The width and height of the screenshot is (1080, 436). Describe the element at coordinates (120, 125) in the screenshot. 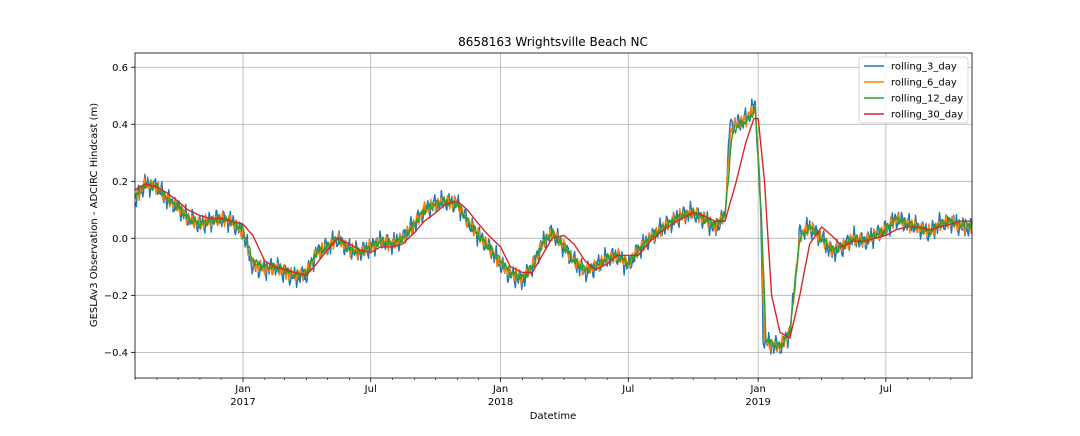

I see `y-tick-label: 0.4` at that location.